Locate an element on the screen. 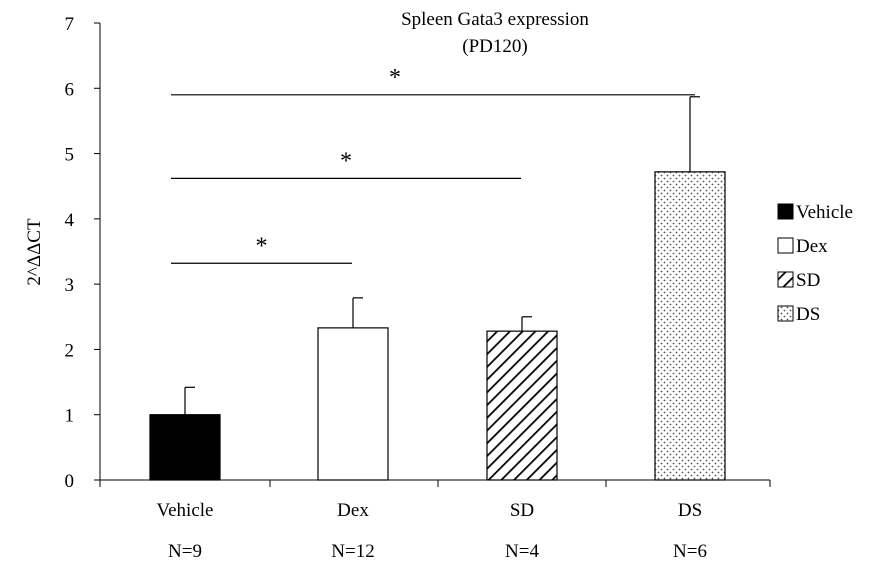 This screenshot has width=872, height=562. legend-label: SD is located at coordinates (808, 280).